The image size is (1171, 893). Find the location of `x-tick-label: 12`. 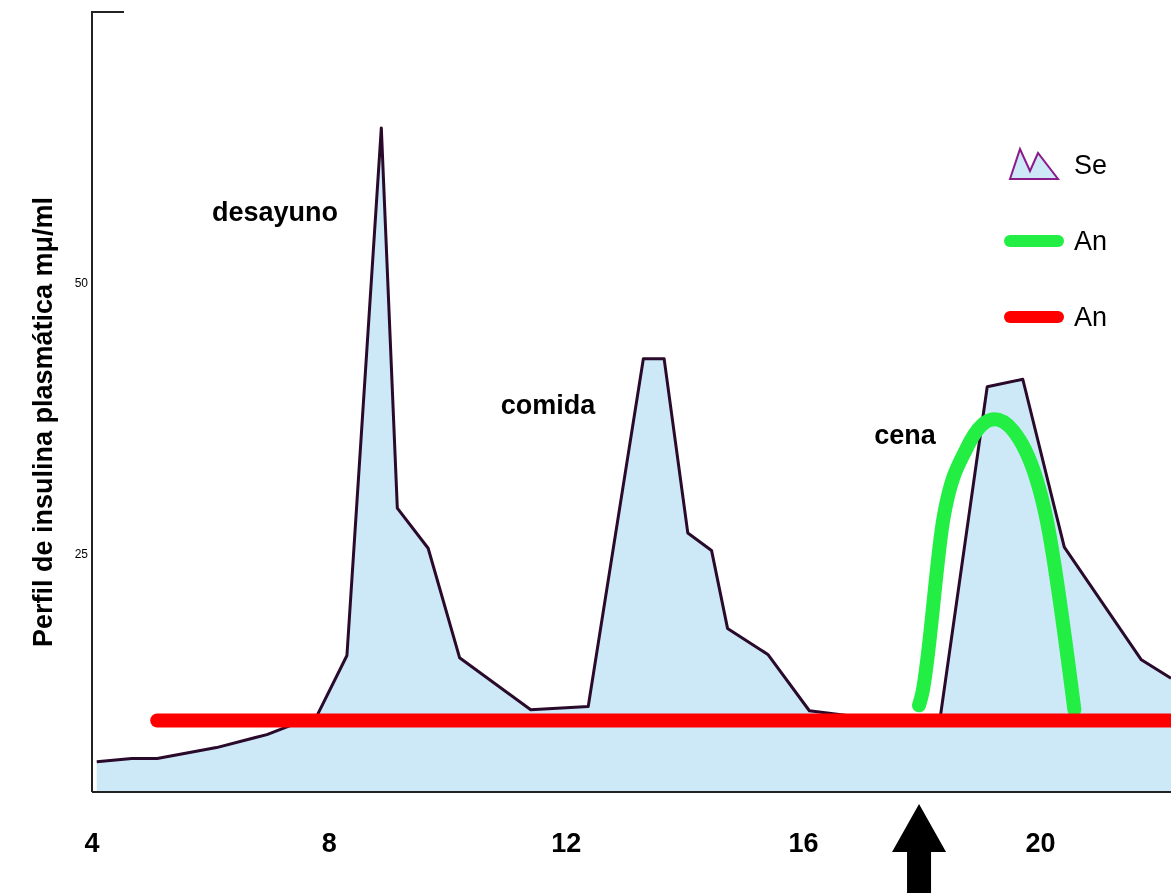

x-tick-label: 12 is located at coordinates (566, 843).